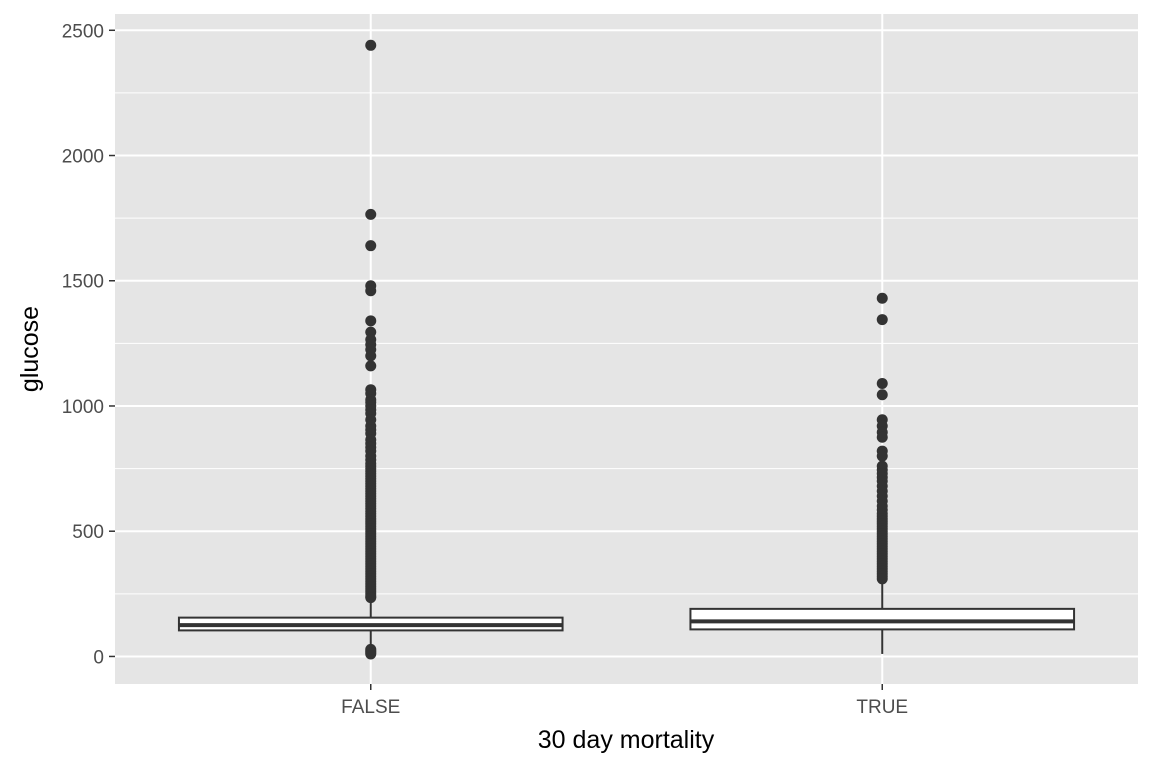  Describe the element at coordinates (624, 701) in the screenshot. I see `x-axis: FALSE TRUE` at that location.